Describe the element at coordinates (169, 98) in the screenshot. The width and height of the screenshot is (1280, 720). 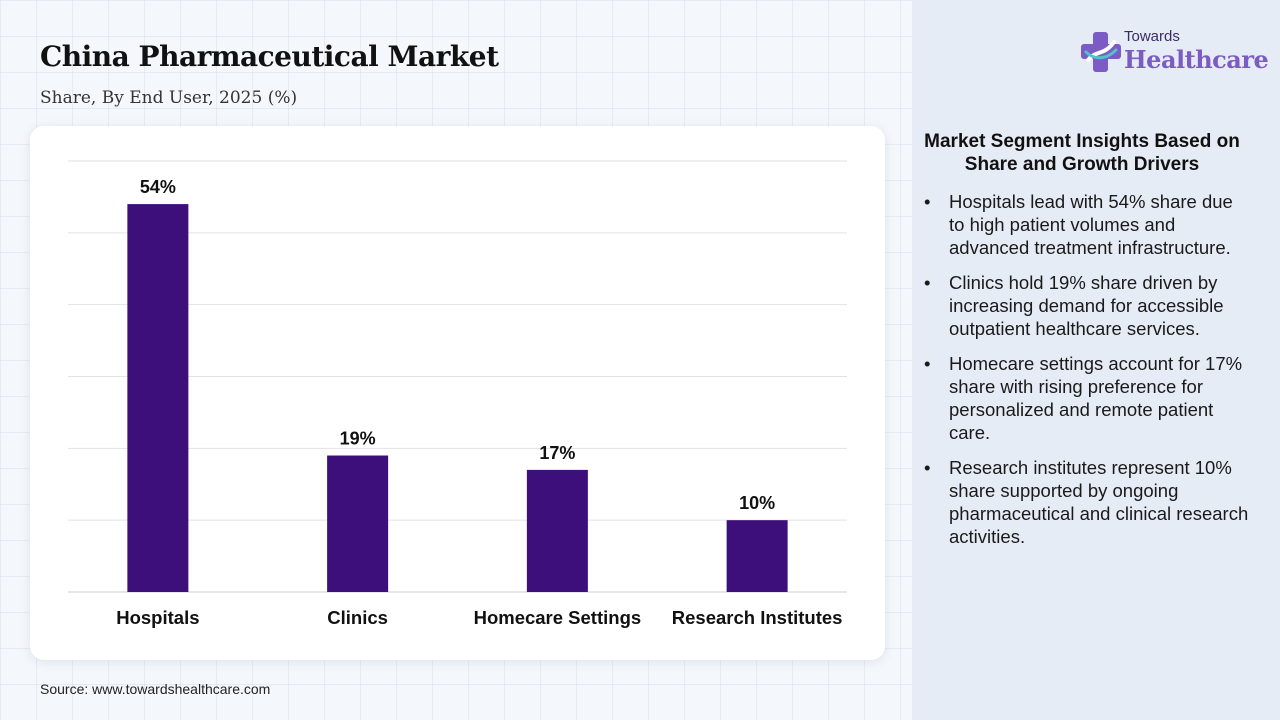
I see `page-subtitle: Share, By End User, 2025 (%)` at that location.